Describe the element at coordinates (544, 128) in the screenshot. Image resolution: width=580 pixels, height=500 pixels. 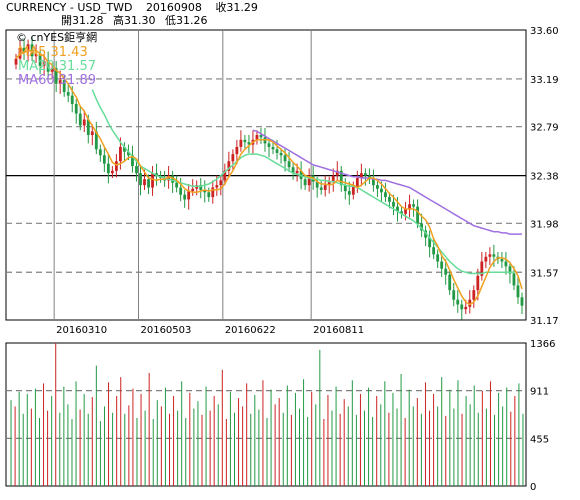
I see `price-y-tick-label: 32.79` at that location.